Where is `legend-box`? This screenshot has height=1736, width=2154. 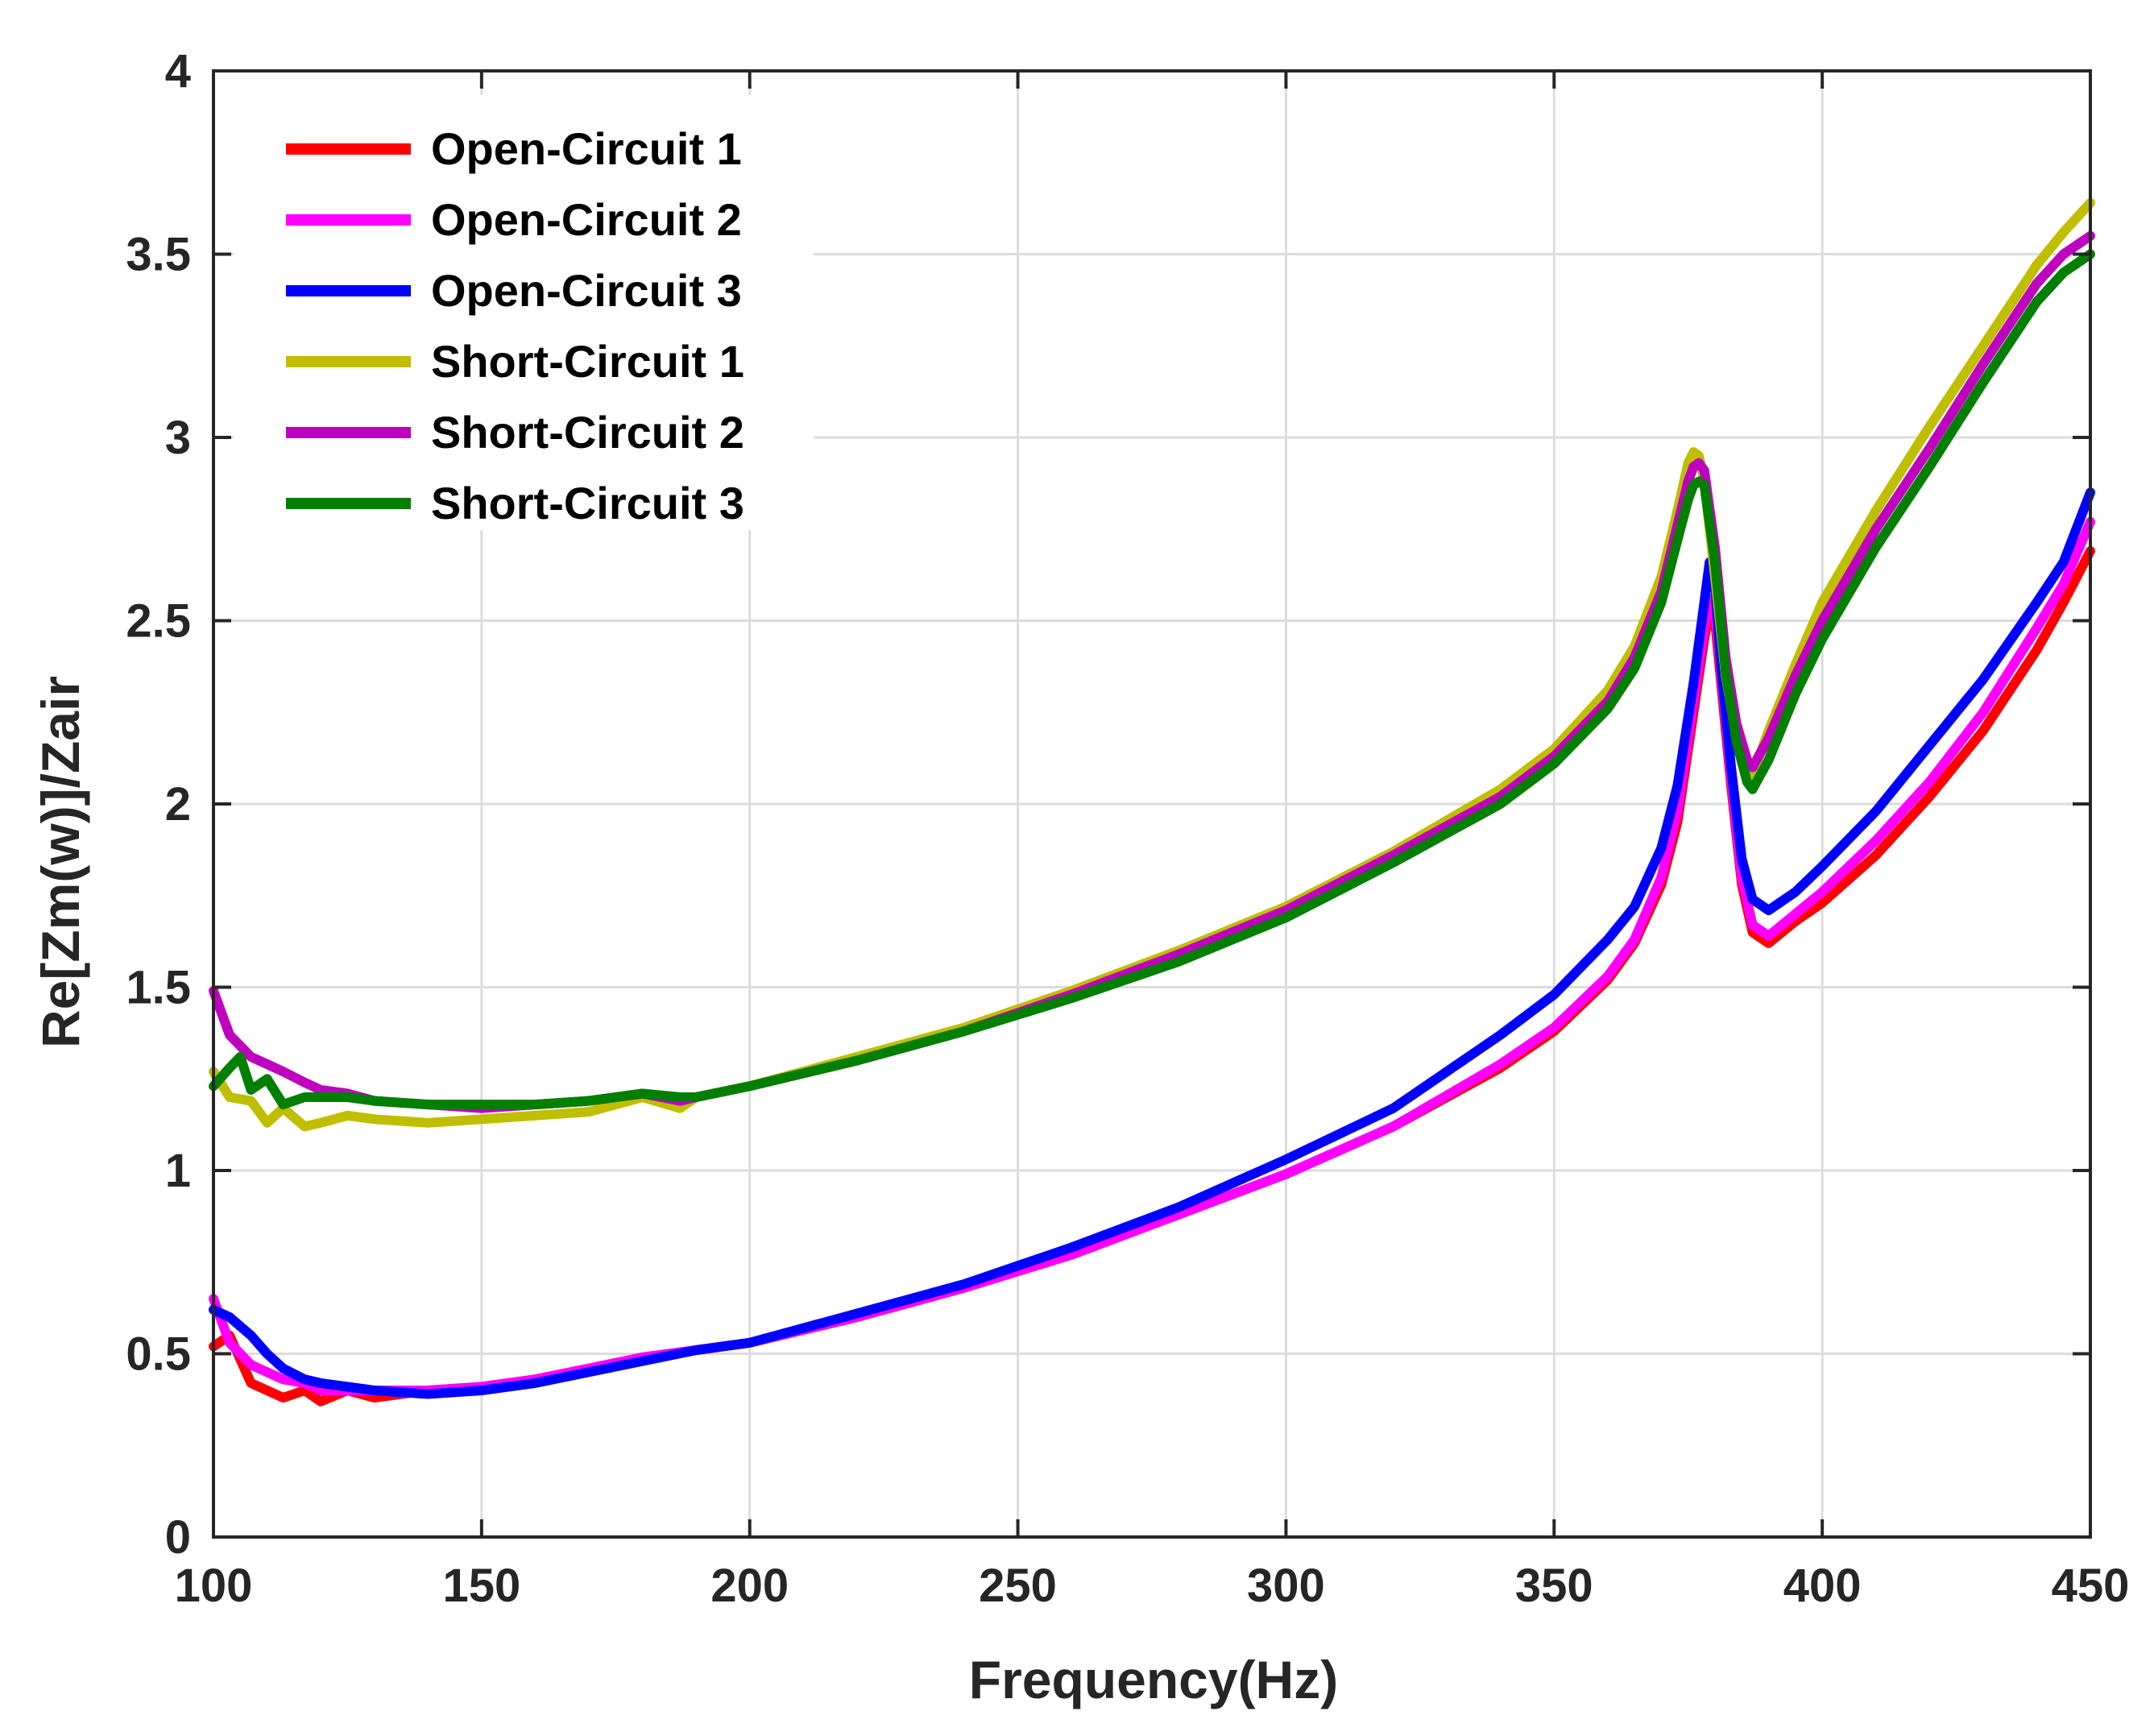 legend-box is located at coordinates (524, 312).